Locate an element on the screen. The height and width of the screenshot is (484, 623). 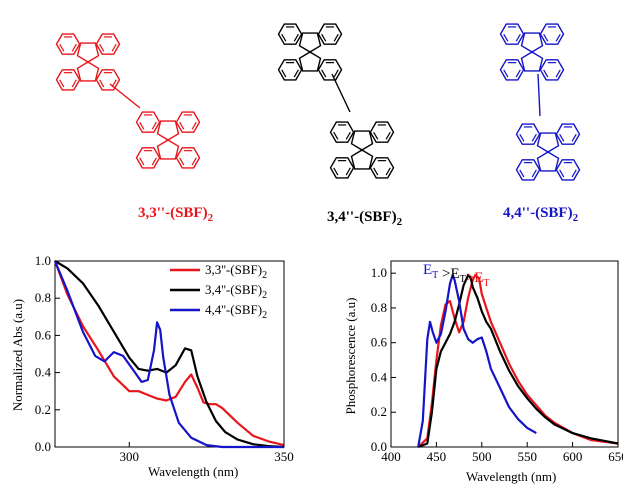
phosphorescence-x-tick-label: 550 is located at coordinates (527, 456).